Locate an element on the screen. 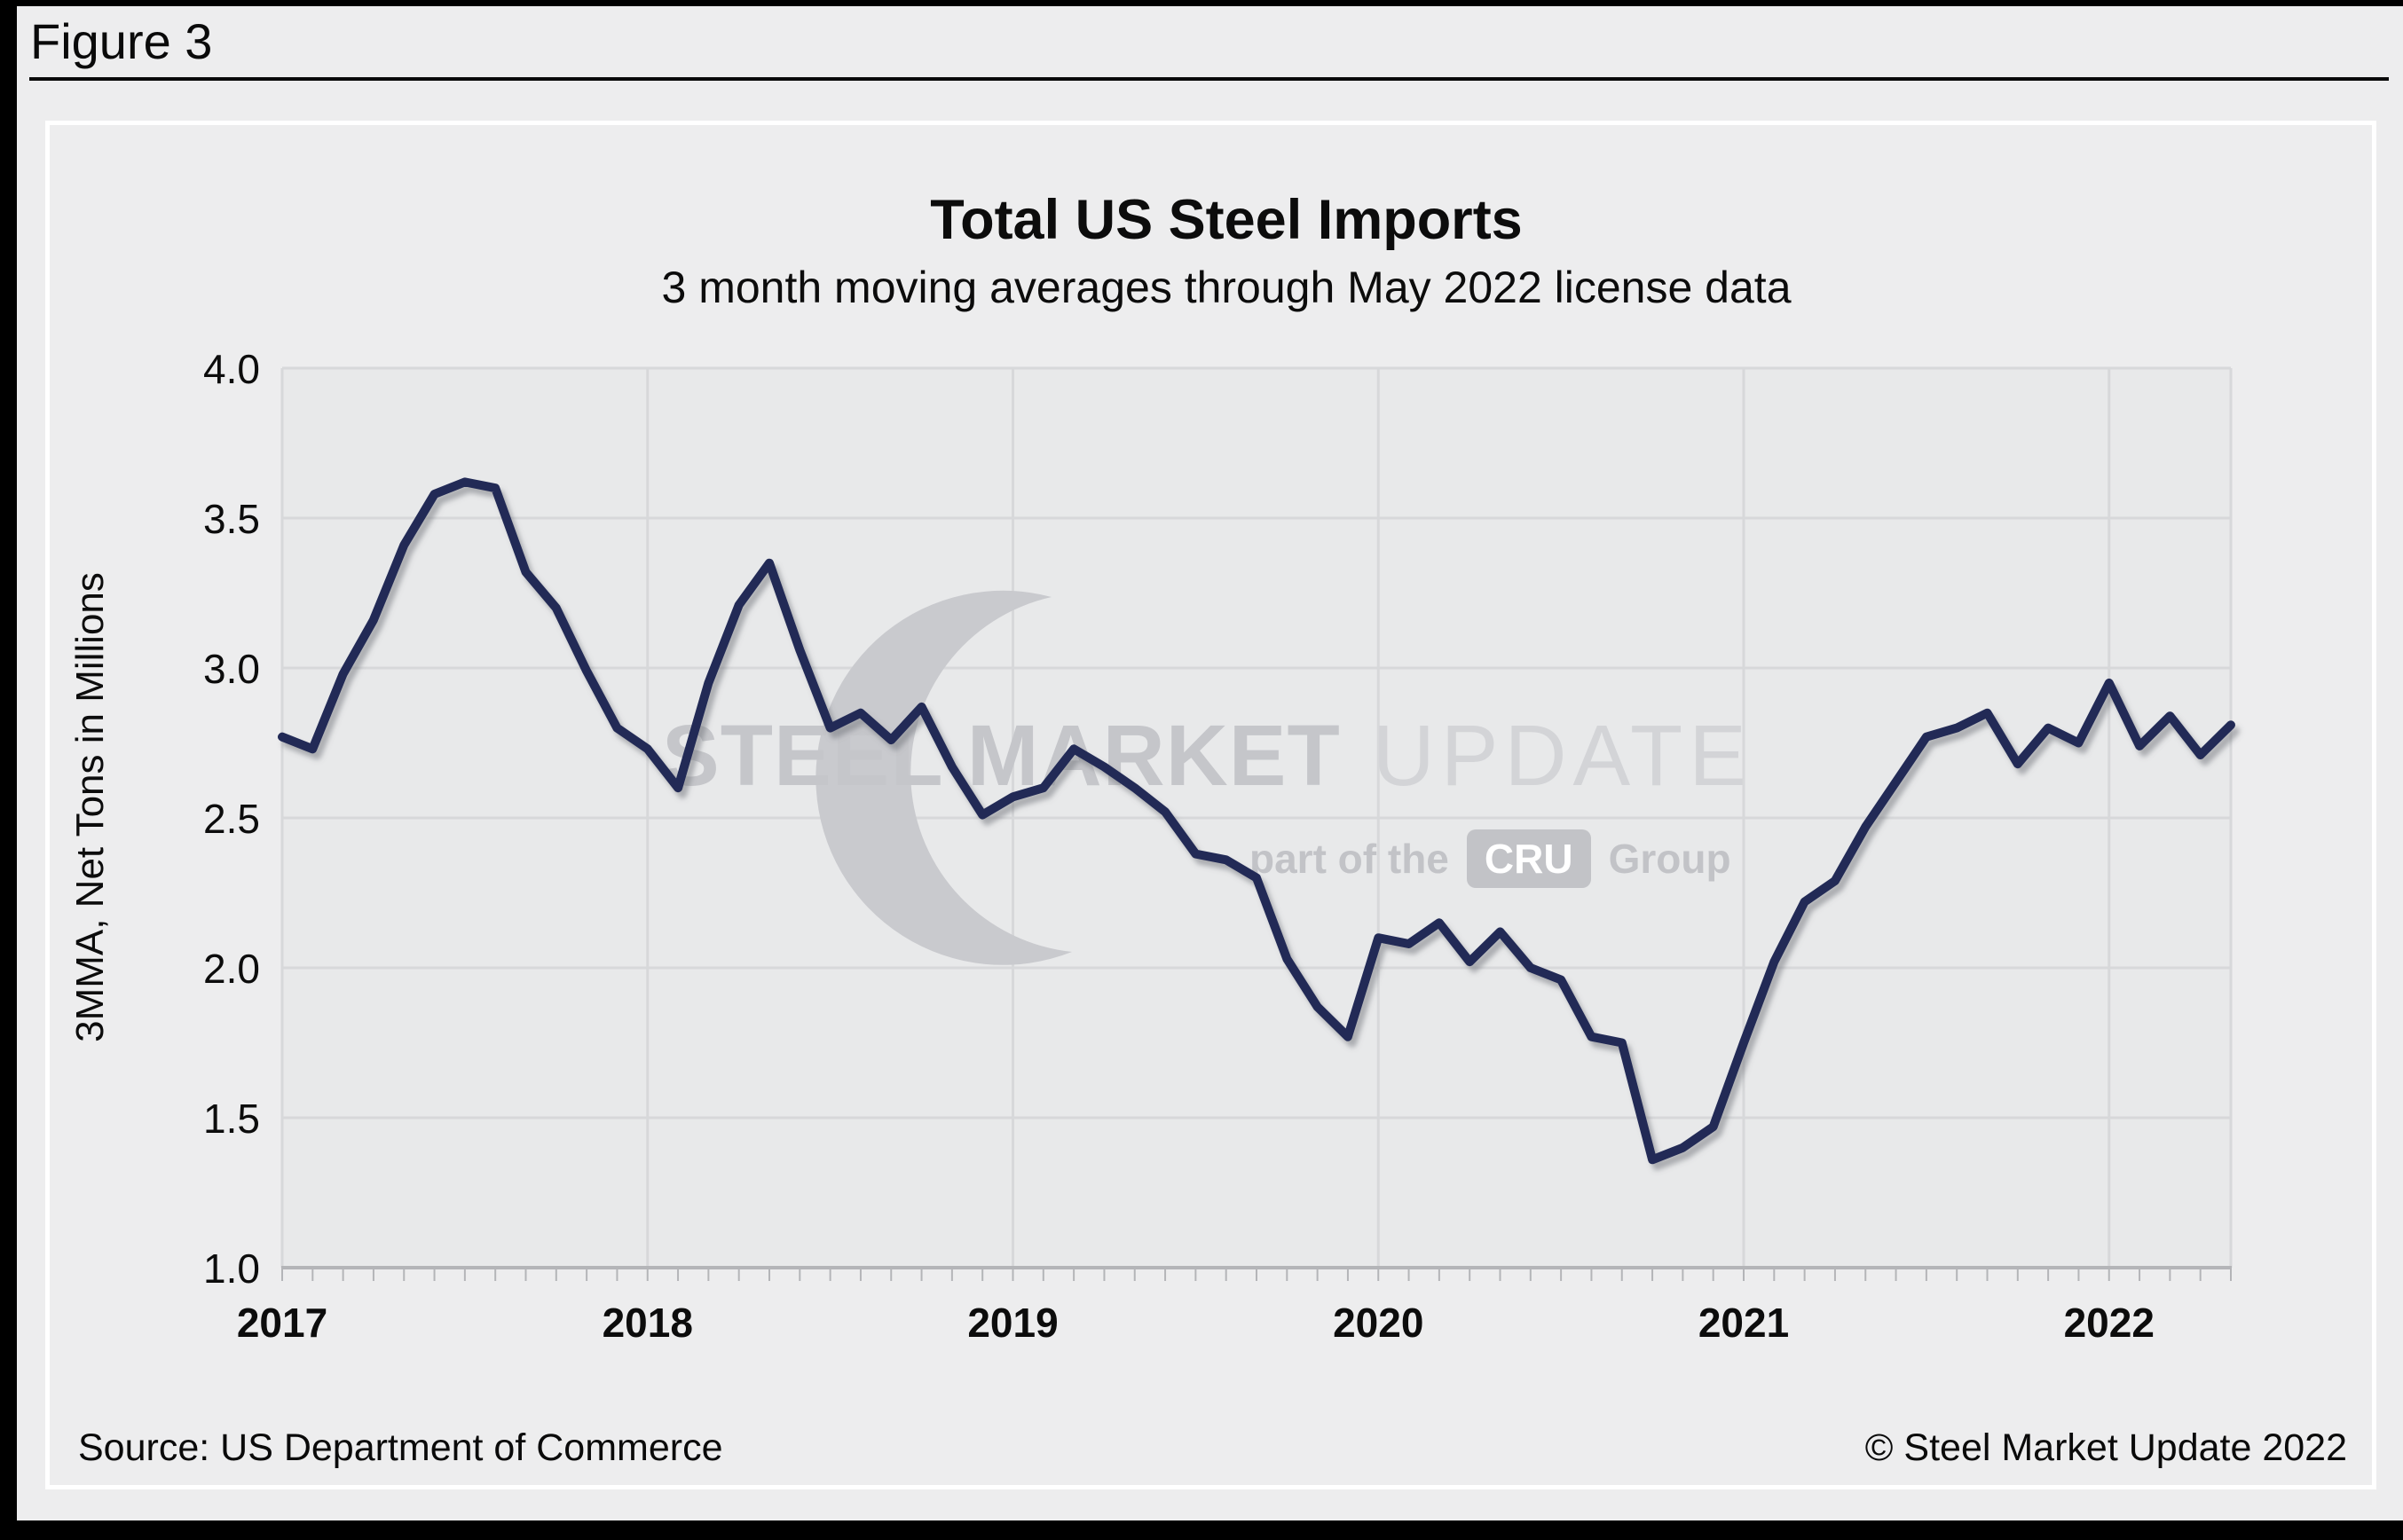 This screenshot has height=1540, width=2403. smu-crescent-logo-icon is located at coordinates (943, 777).